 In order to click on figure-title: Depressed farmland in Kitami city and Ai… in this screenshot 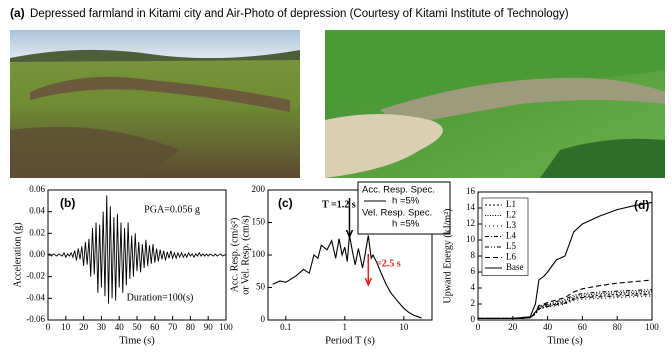, I will do `click(299, 14)`.